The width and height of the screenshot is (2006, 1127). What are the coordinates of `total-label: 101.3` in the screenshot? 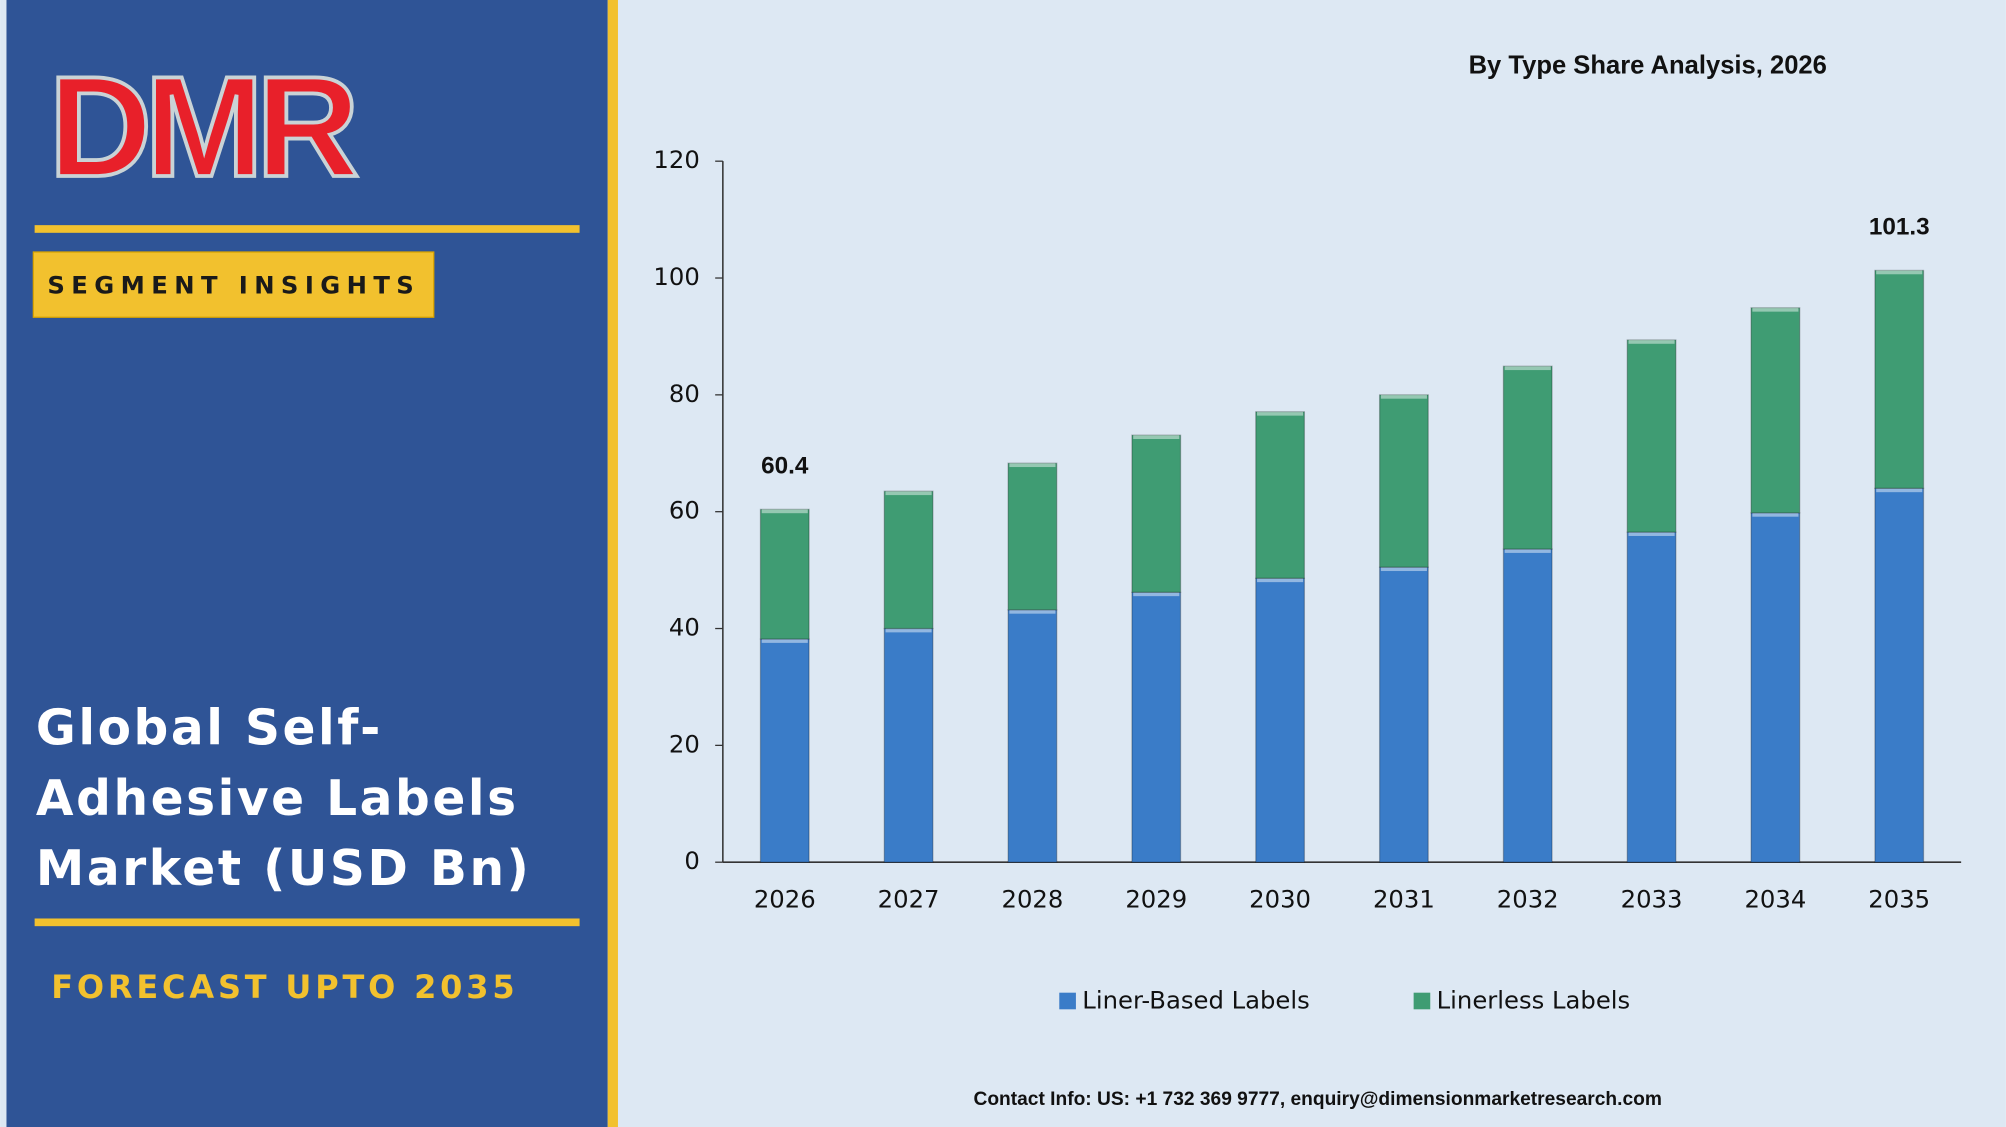 It's located at (1899, 227).